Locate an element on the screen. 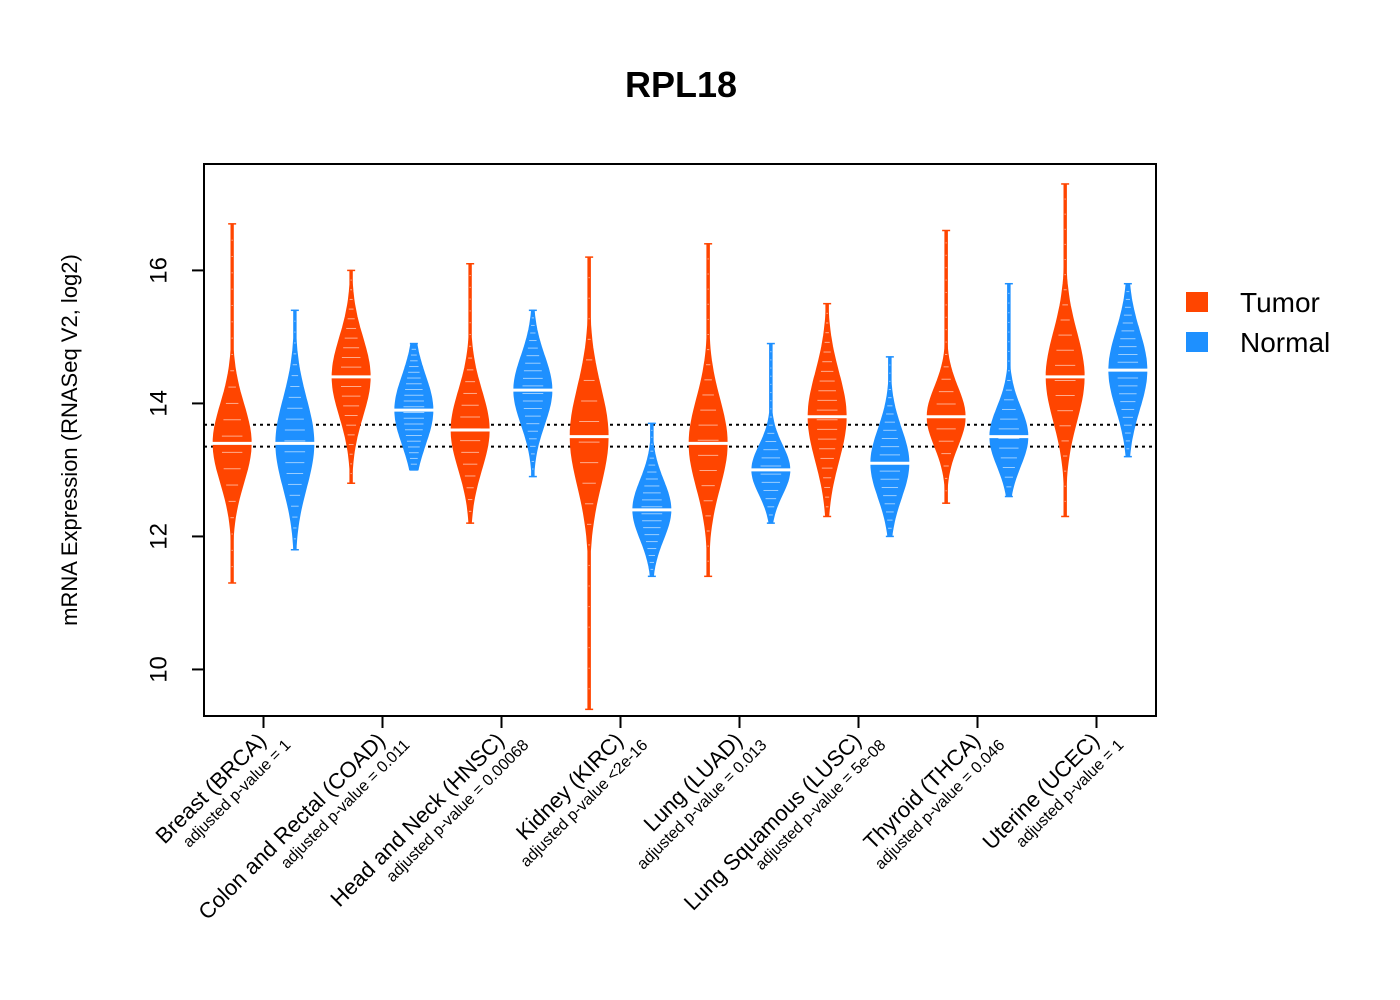 Image resolution: width=1400 pixels, height=1000 pixels. y-tick-label: 16 is located at coordinates (158, 270).